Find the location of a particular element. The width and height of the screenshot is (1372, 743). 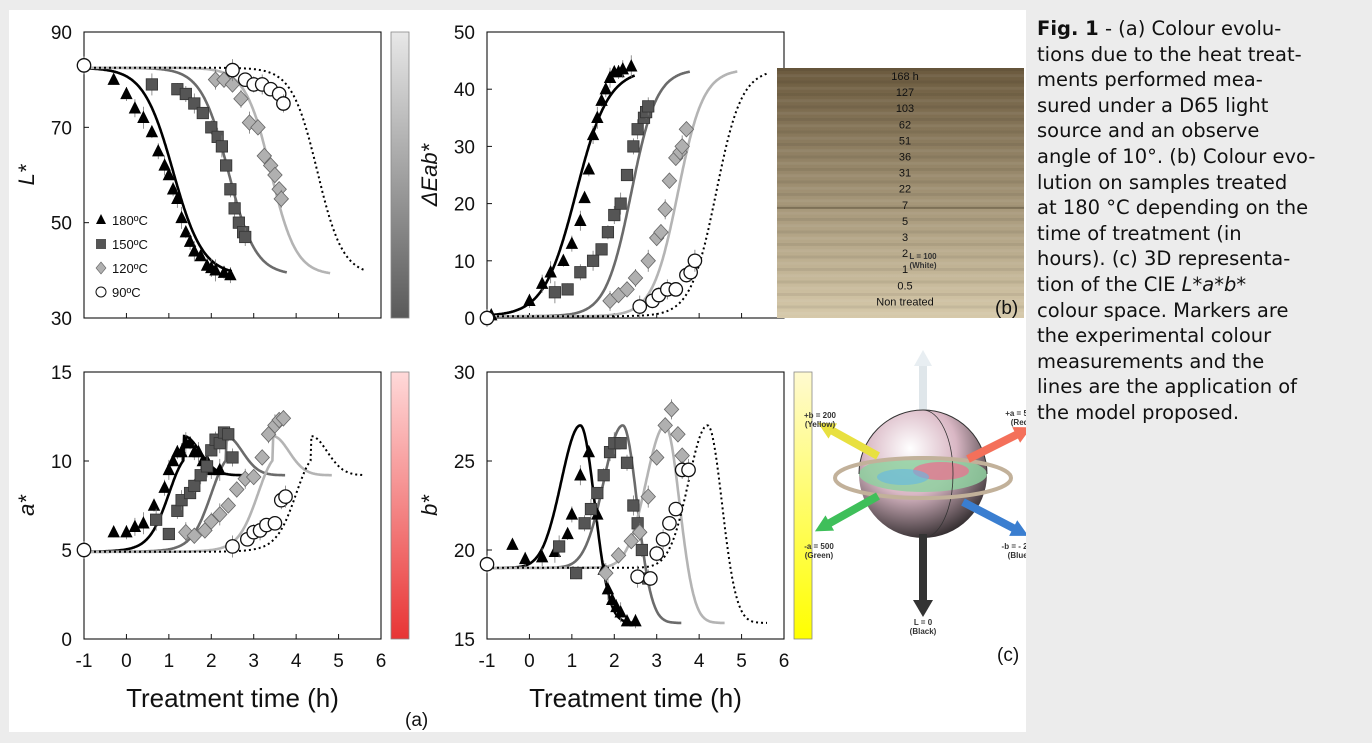

sphere-label-yellow: +b = 200 is located at coordinates (820, 415).